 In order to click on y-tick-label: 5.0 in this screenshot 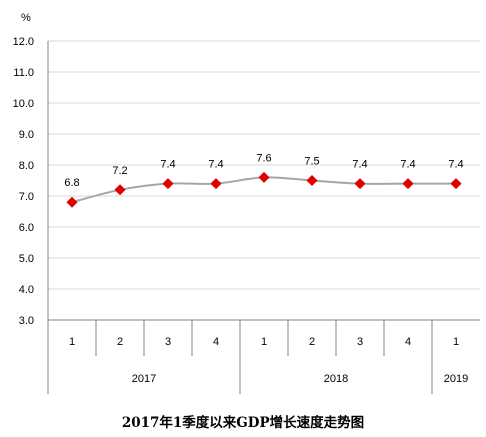, I will do `click(26, 259)`.